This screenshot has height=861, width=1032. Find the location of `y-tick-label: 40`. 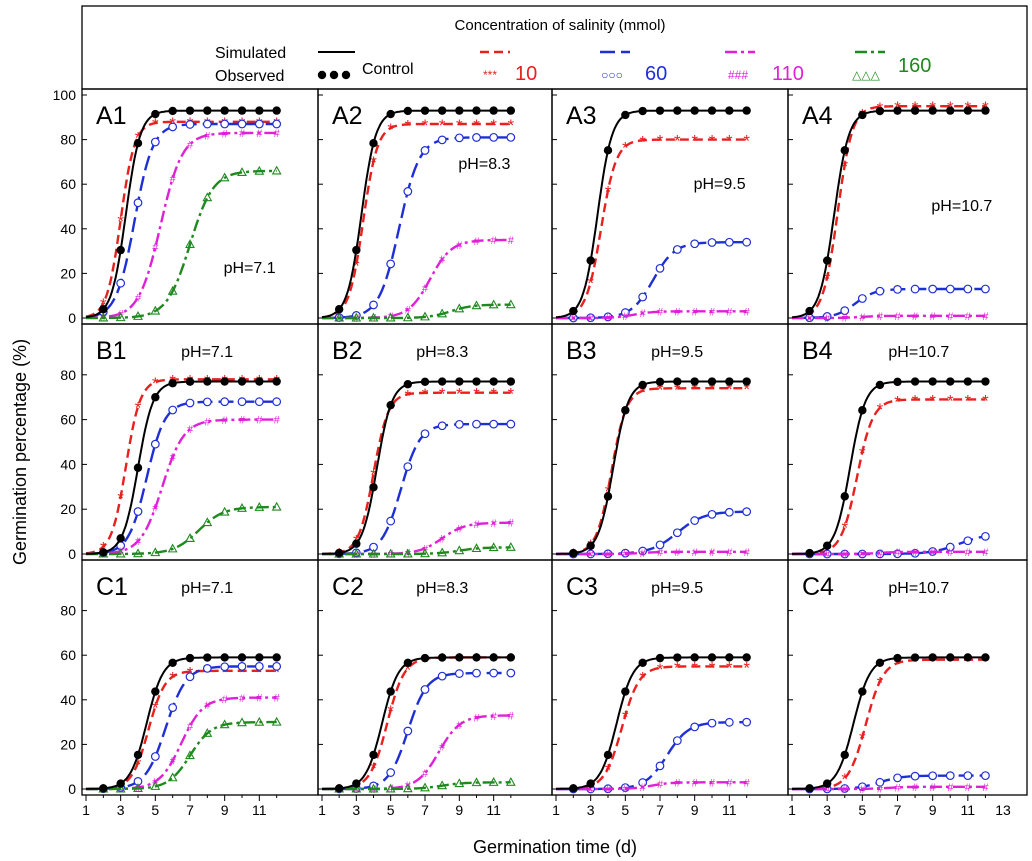

y-tick-label: 40 is located at coordinates (68, 700).